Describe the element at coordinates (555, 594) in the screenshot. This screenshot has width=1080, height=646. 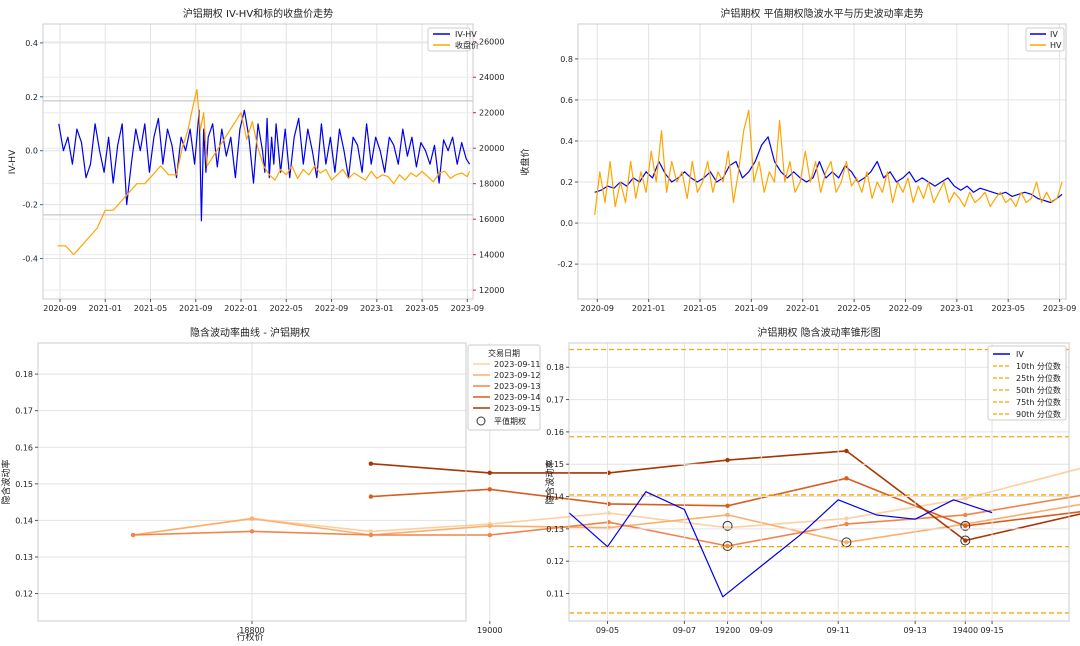
I see `y-tick-label: 0.11` at that location.